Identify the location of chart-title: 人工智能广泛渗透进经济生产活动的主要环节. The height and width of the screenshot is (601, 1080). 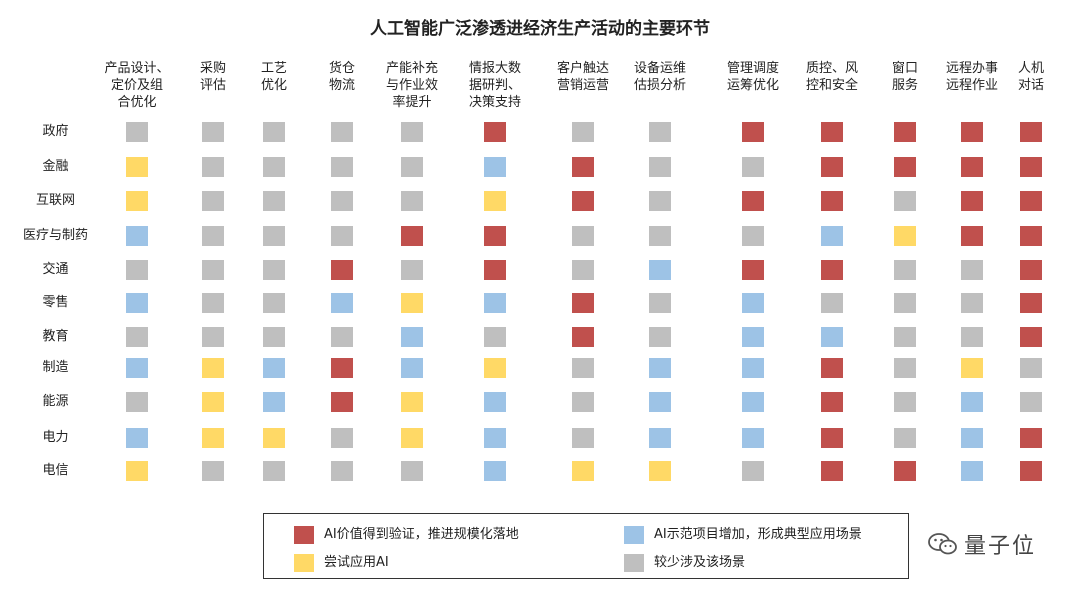
(540, 29).